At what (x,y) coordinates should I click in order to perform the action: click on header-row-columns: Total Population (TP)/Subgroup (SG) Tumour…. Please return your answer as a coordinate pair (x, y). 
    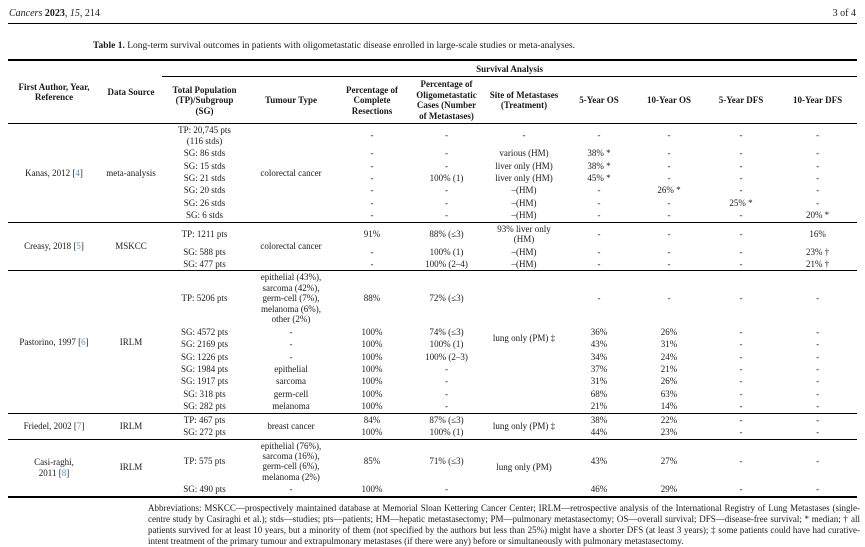
    Looking at the image, I should click on (433, 100).